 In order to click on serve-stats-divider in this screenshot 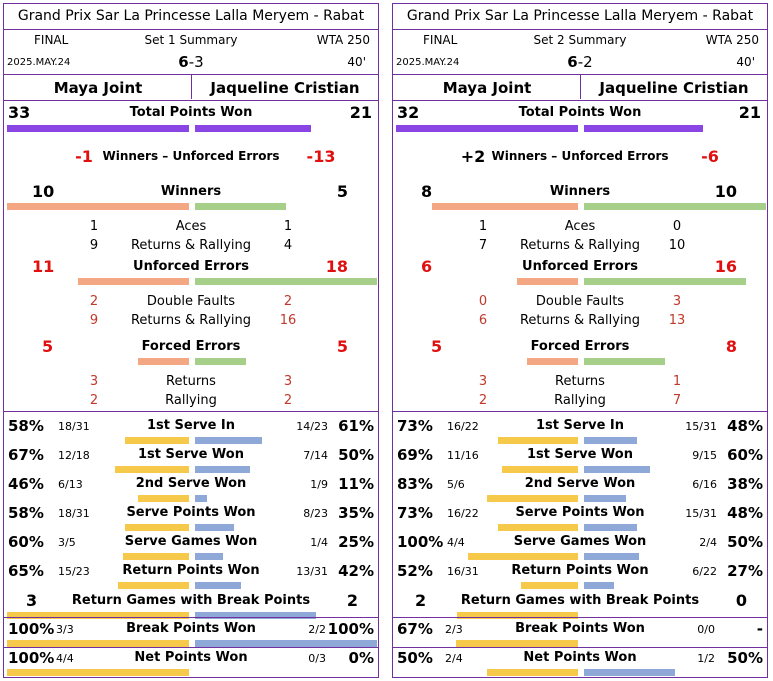, I will do `click(580, 411)`.